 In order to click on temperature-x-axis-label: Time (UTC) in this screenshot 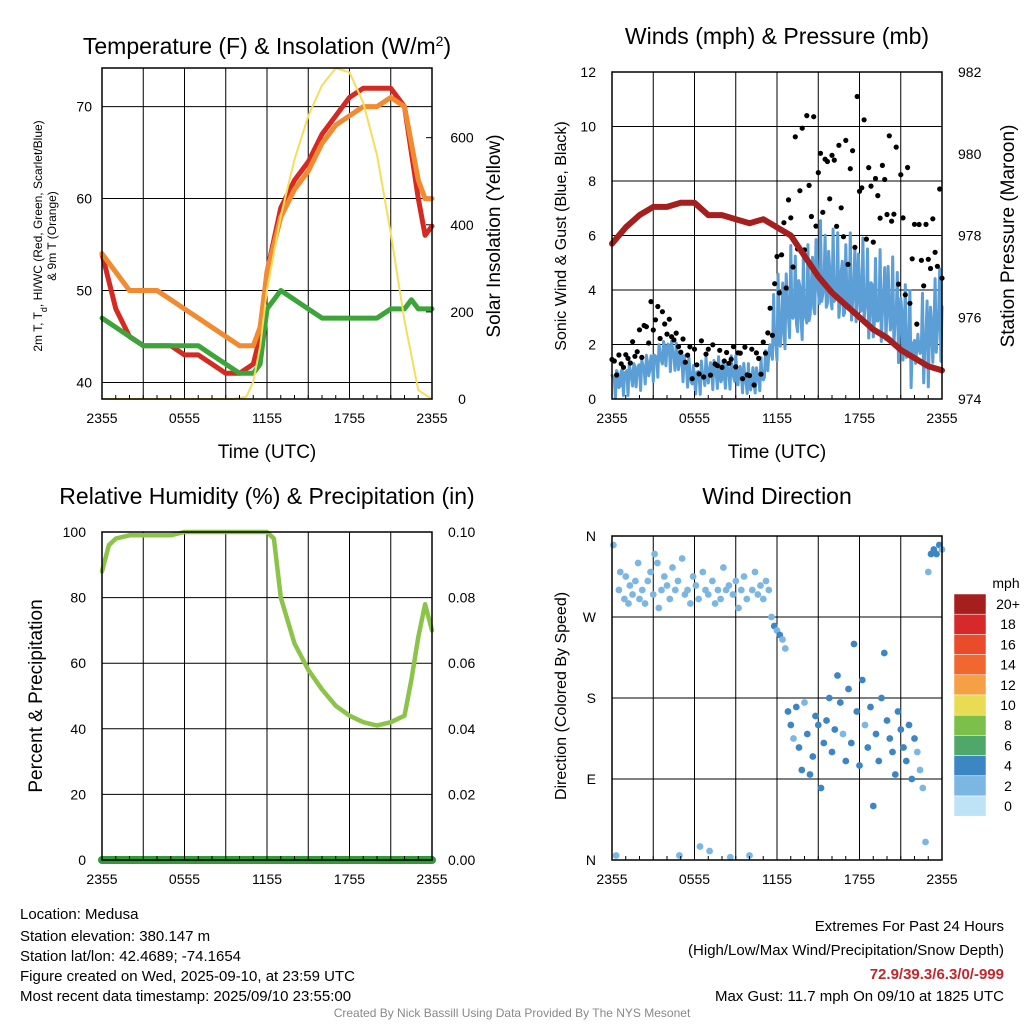, I will do `click(267, 452)`.